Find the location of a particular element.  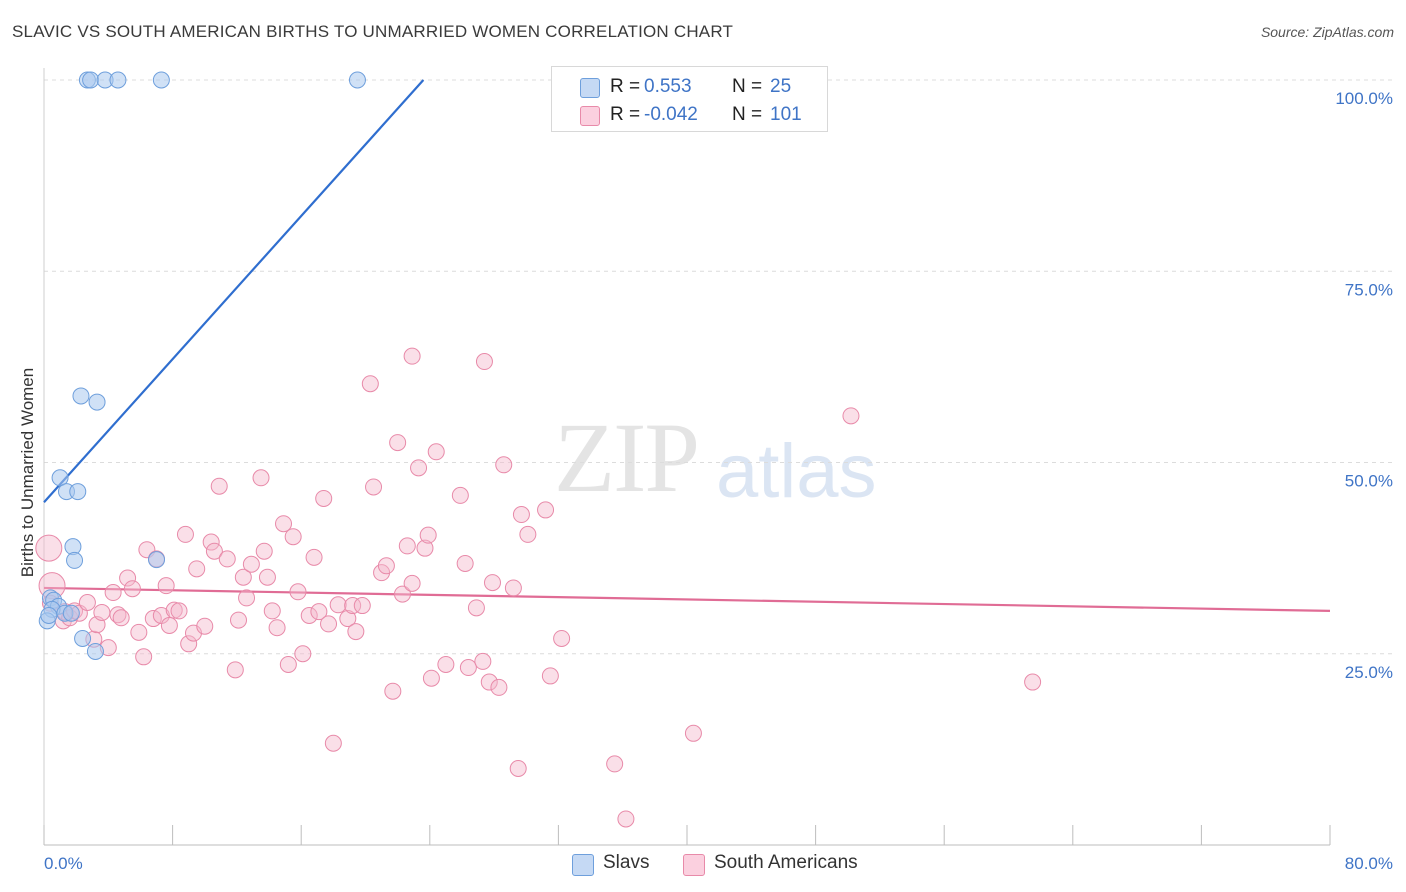

watermark-atlas: atlas is located at coordinates (796, 471).